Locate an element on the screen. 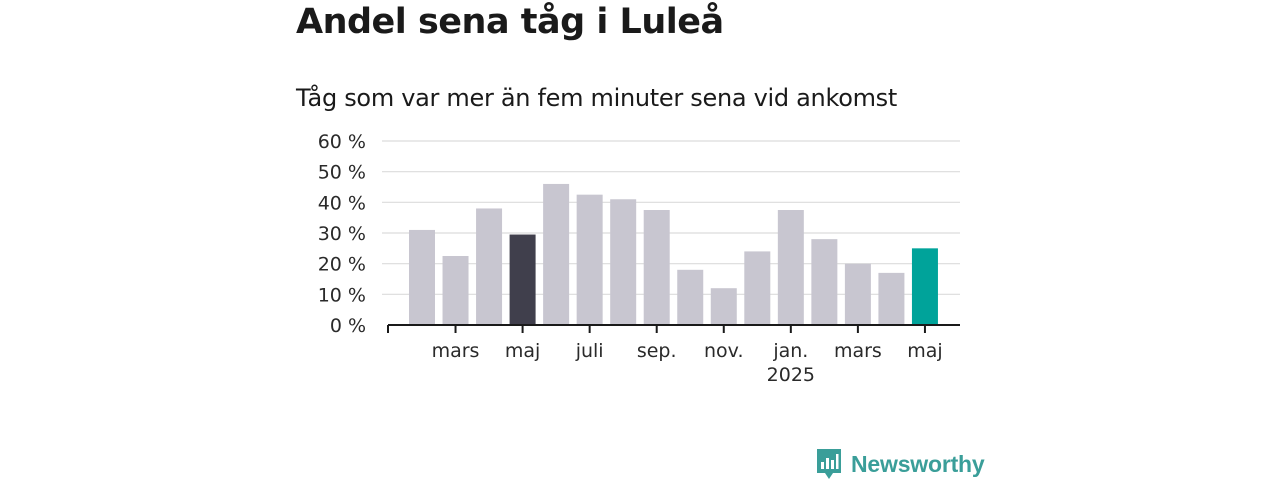 The height and width of the screenshot is (481, 1280). y-tick-label: 0 % is located at coordinates (348, 326).